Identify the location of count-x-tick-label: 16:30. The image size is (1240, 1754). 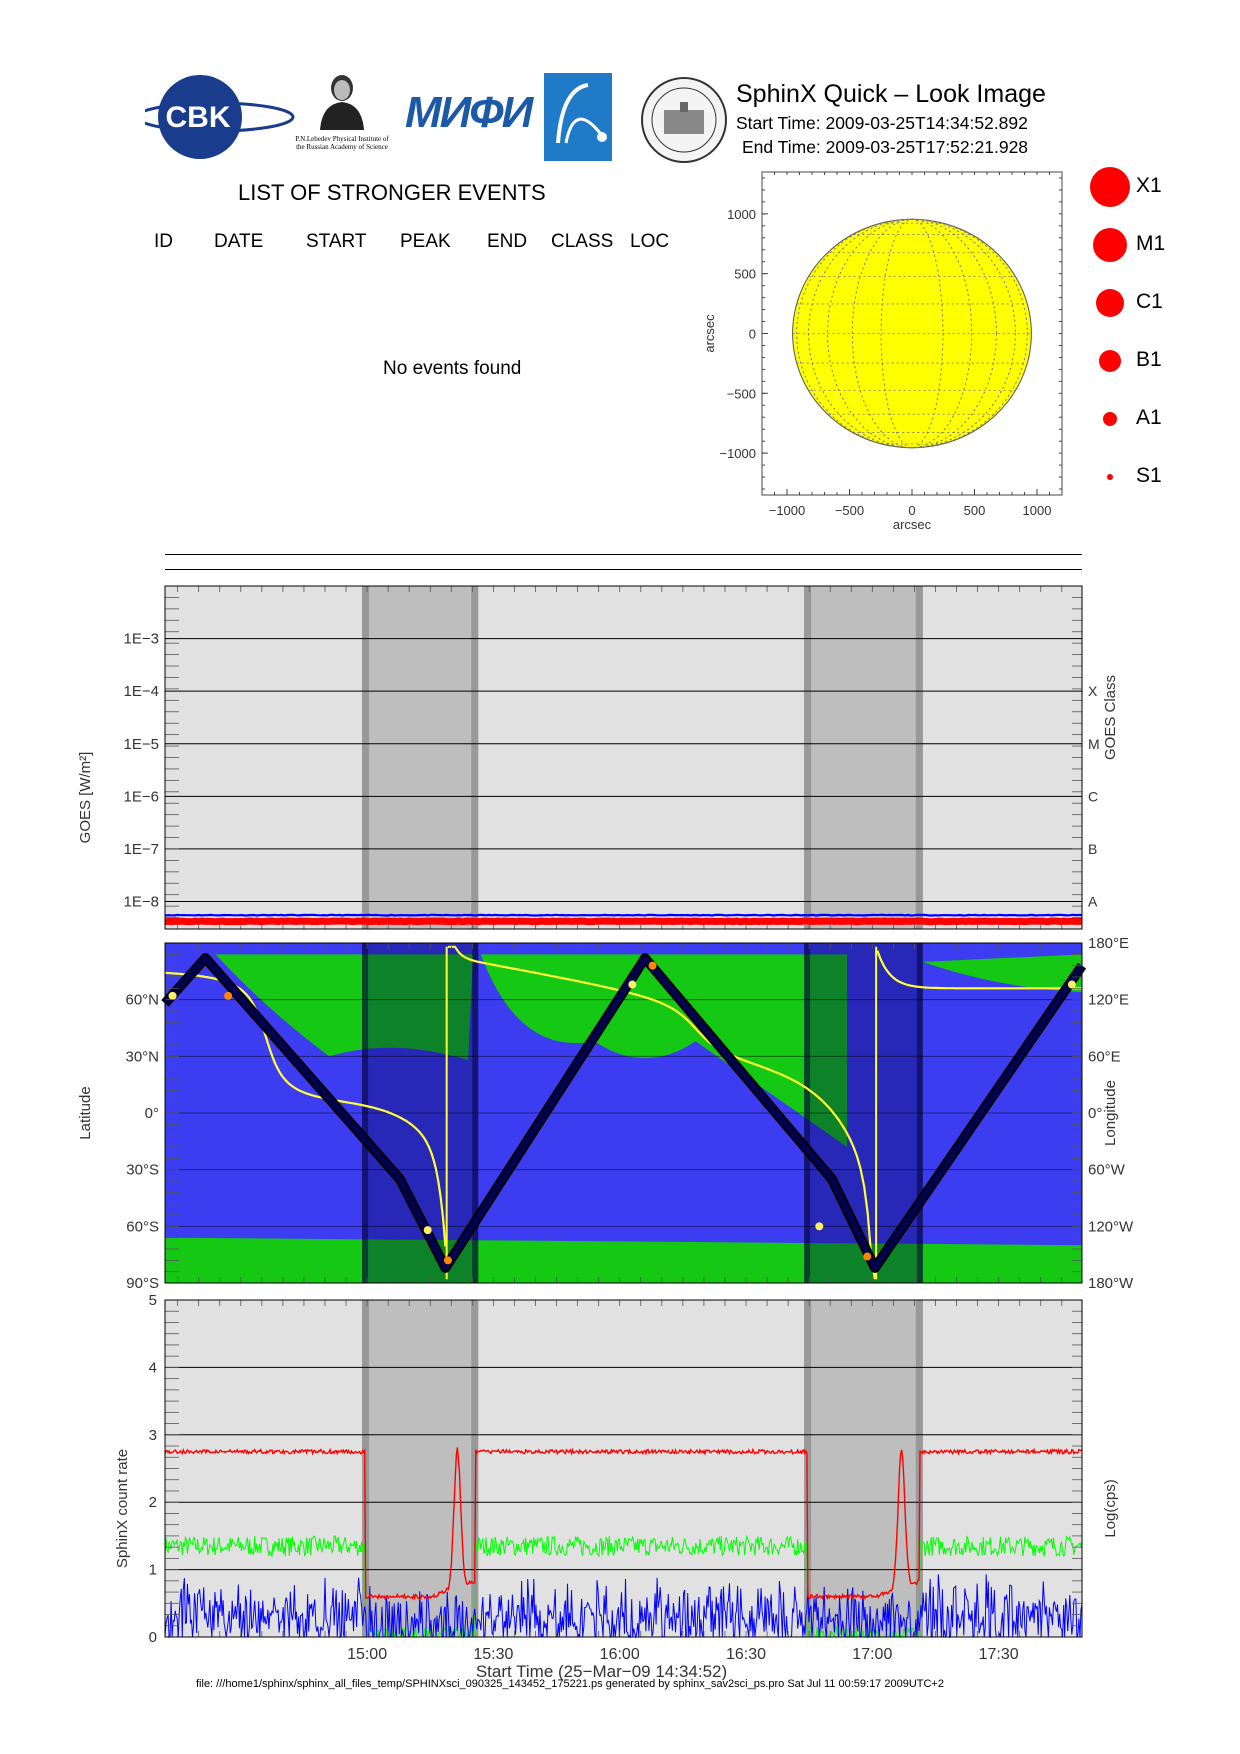
(746, 1654).